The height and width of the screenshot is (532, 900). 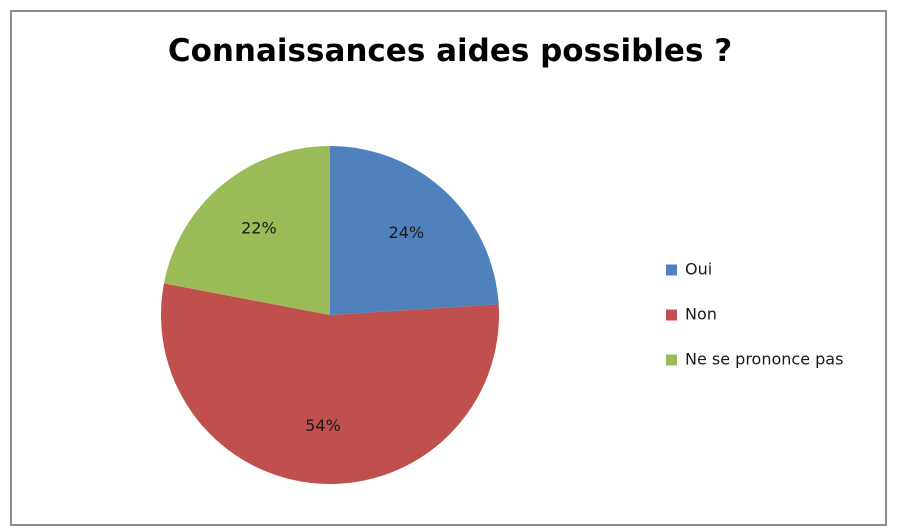 What do you see at coordinates (701, 314) in the screenshot?
I see `legend-label-non: Non` at bounding box center [701, 314].